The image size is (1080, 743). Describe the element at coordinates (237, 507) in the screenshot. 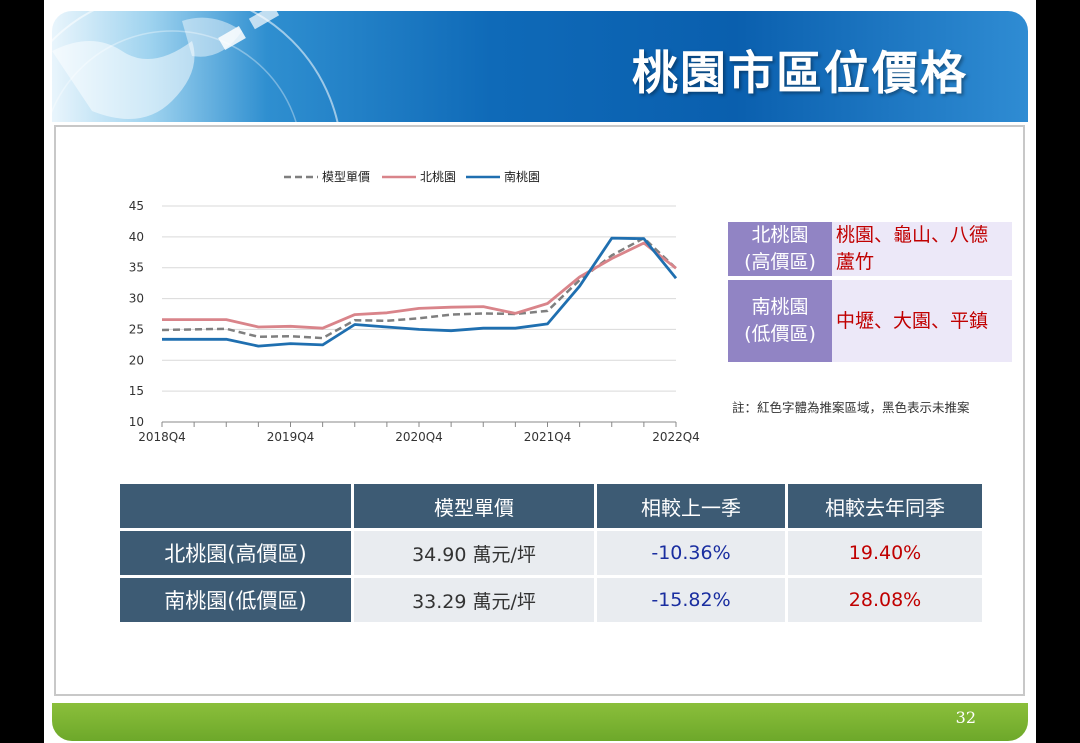

I see `stats-header-empty` at that location.